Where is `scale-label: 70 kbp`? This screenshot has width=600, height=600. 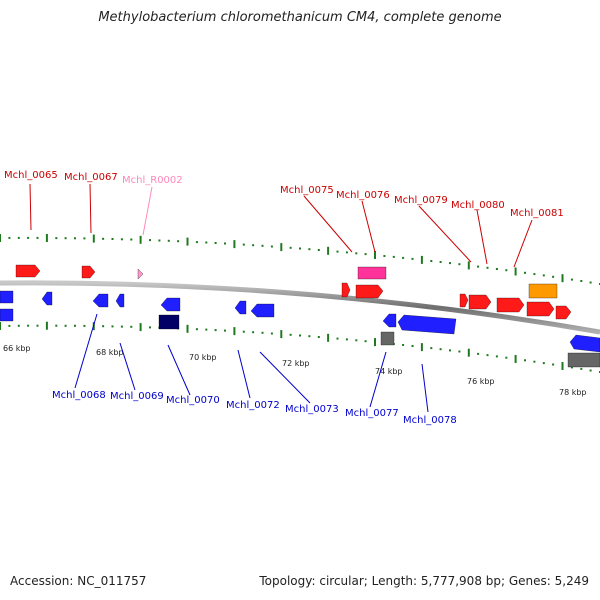 scale-label: 70 kbp is located at coordinates (203, 357).